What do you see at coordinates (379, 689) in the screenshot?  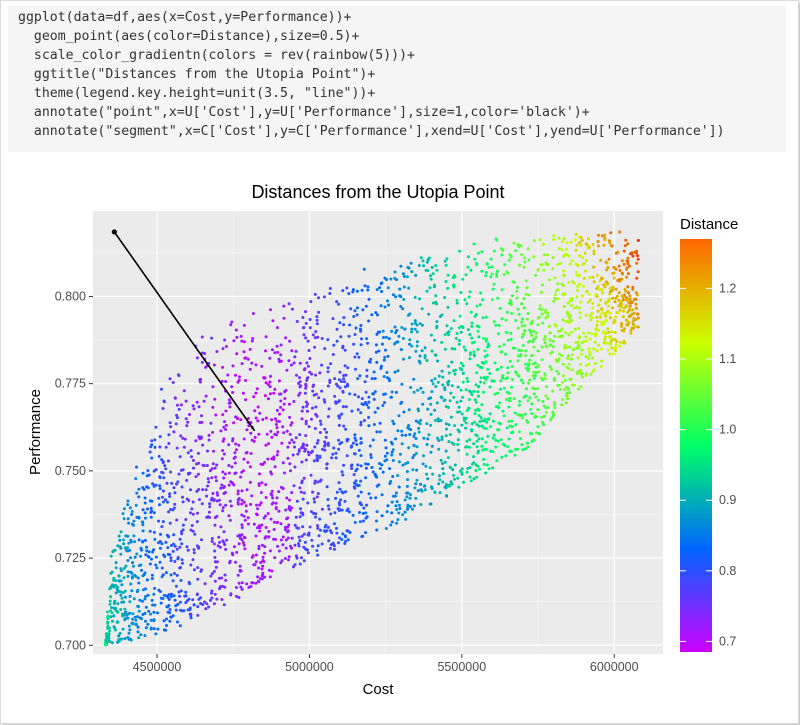 I see `x-axis-label: Cost` at bounding box center [379, 689].